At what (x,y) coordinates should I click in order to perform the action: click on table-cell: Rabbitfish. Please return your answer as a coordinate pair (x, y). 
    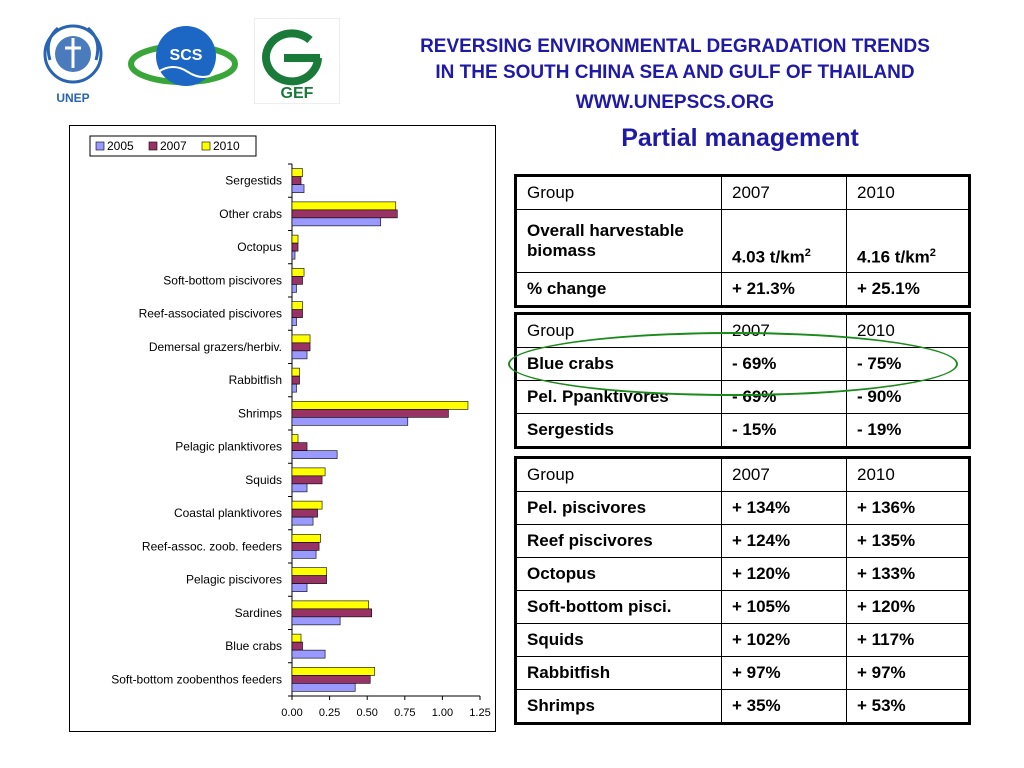
    Looking at the image, I should click on (618, 673).